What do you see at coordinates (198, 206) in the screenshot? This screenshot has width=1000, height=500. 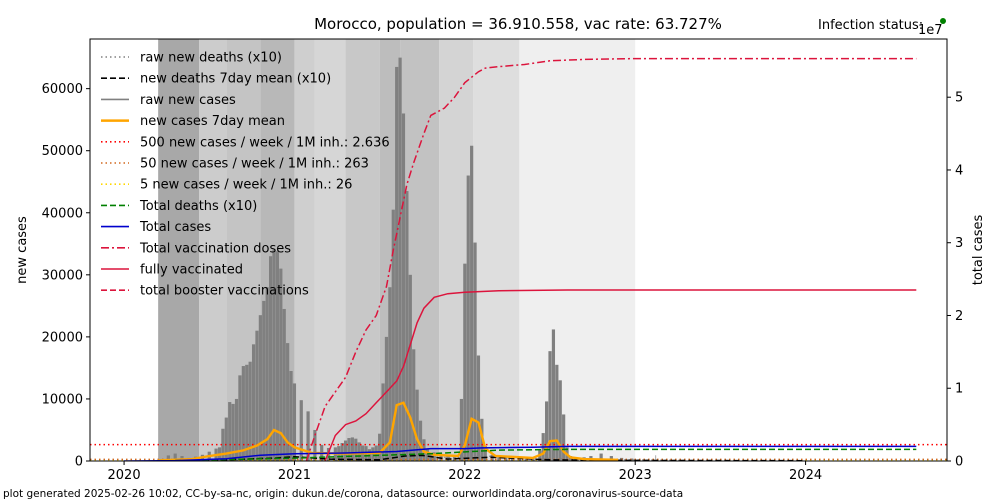 I see `legend-label-7: Total deaths (x10)` at bounding box center [198, 206].